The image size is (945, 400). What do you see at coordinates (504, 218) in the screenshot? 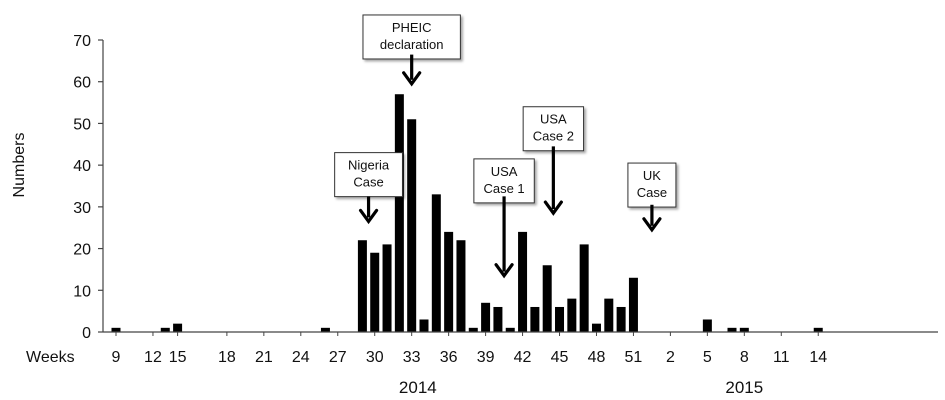
I see `annotation-2: USA Case 1` at bounding box center [504, 218].